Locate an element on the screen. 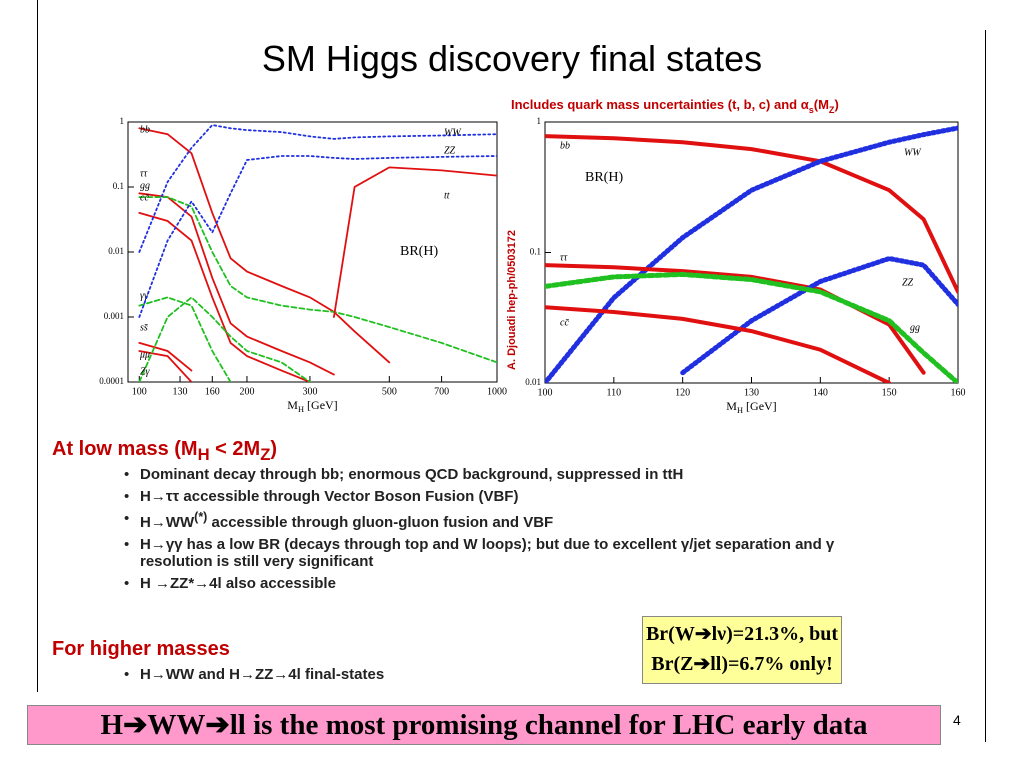 This screenshot has width=1024, height=768. left-rule is located at coordinates (37, 346).